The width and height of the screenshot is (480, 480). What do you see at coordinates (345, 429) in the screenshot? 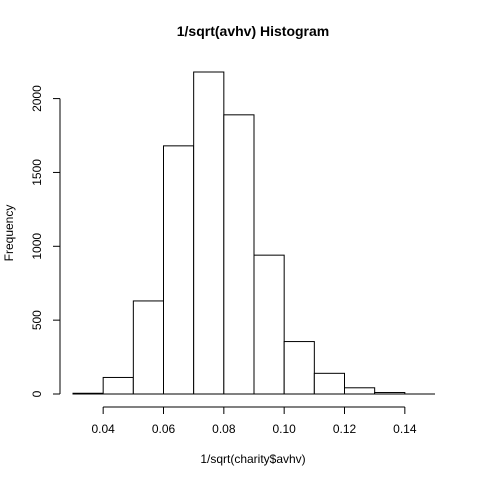
I see `x-tick-label-4: 0.12` at bounding box center [345, 429].